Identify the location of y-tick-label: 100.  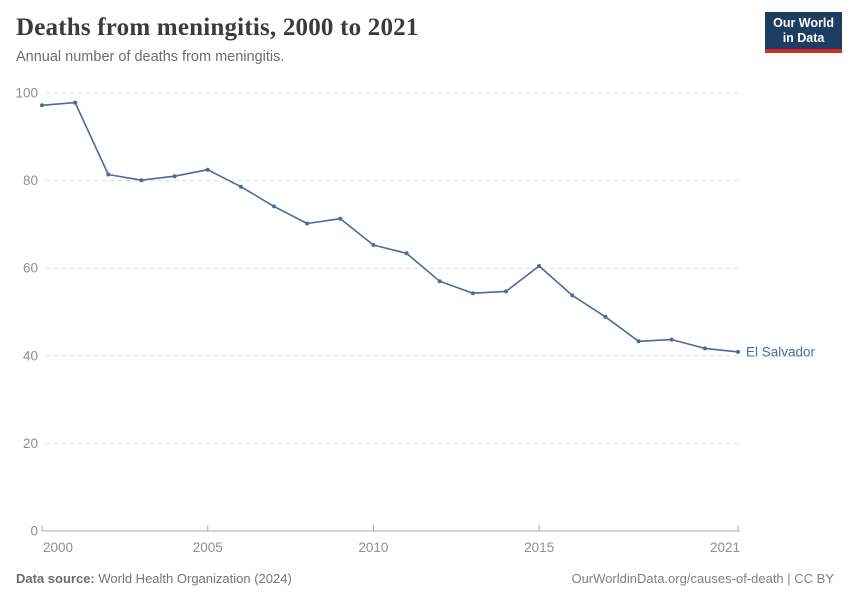
(26, 93).